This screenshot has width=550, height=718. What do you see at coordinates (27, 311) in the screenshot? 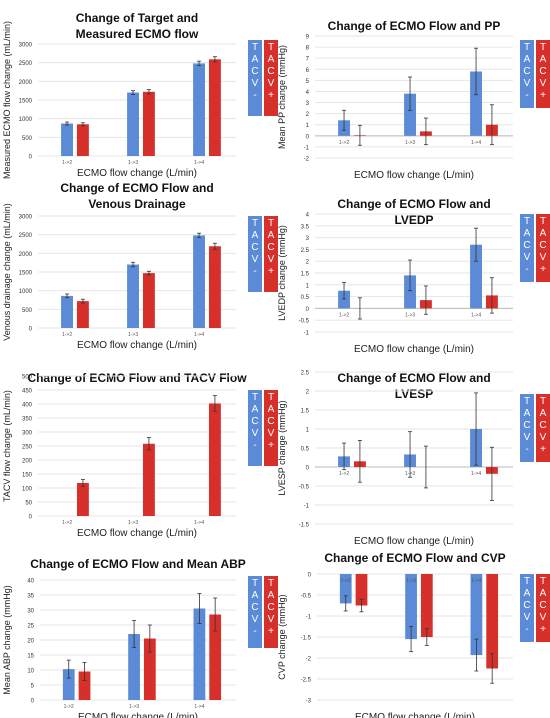
I see `y-tick-label: 500` at bounding box center [27, 311].